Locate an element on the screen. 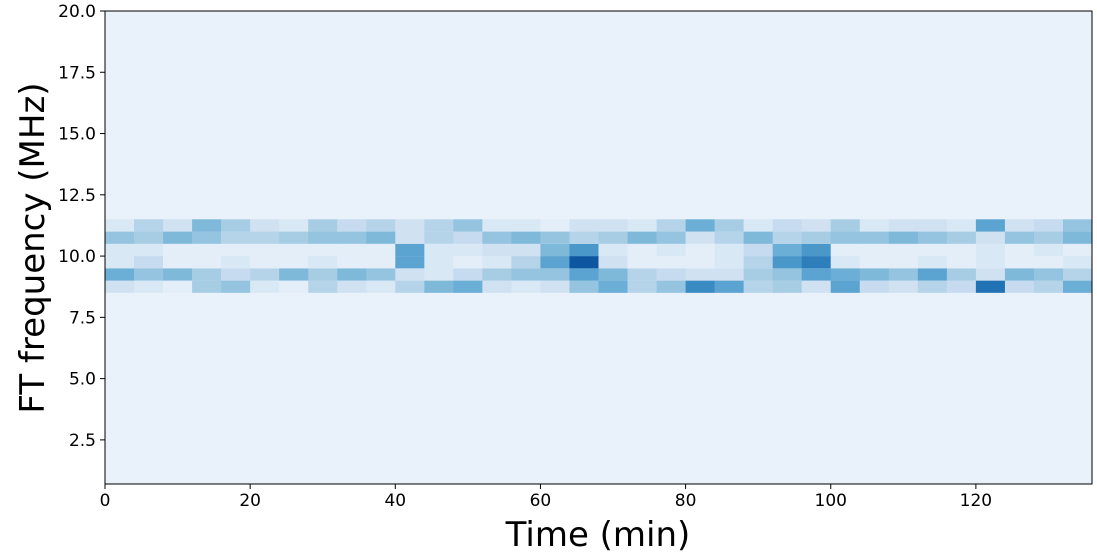 Image resolution: width=1097 pixels, height=556 pixels. y-tick-label: 10.0 is located at coordinates (77, 257).